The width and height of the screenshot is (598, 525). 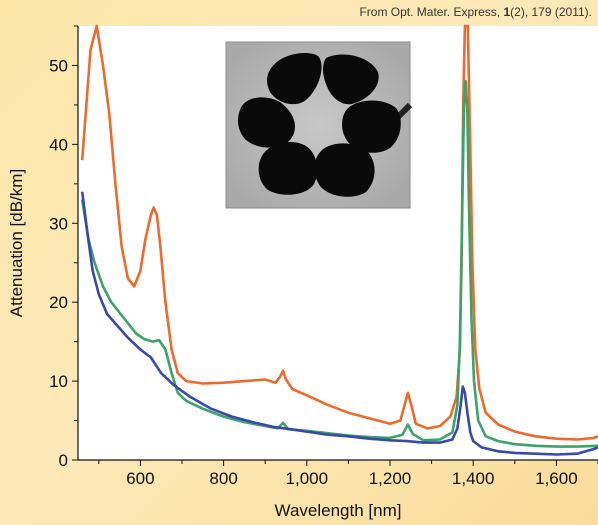 I want to click on inset-hole-bottom-left, so click(x=288, y=168).